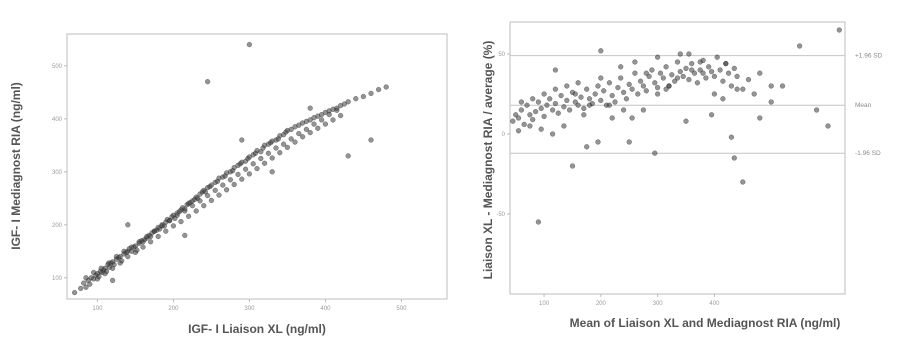 This screenshot has height=344, width=910. I want to click on x-ticks-right: 100 200 300 400, so click(629, 300).